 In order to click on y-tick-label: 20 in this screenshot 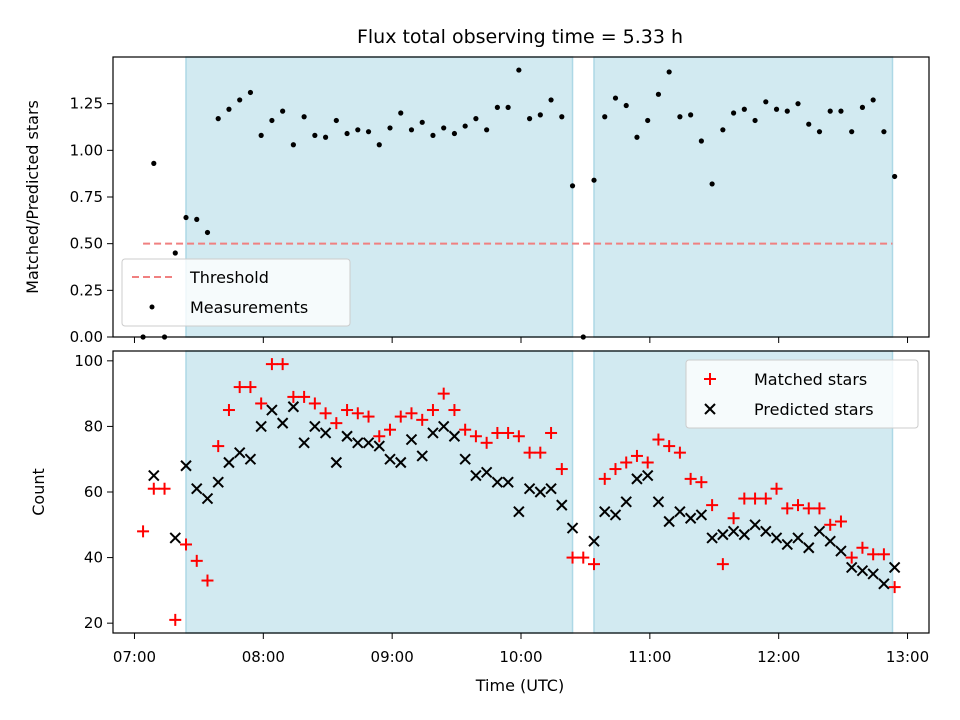, I will do `click(93, 623)`.